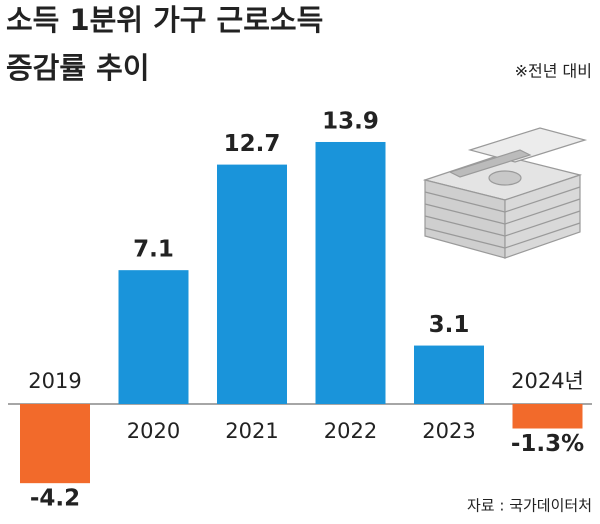  I want to click on x-tick-label: 2023, so click(448, 431).